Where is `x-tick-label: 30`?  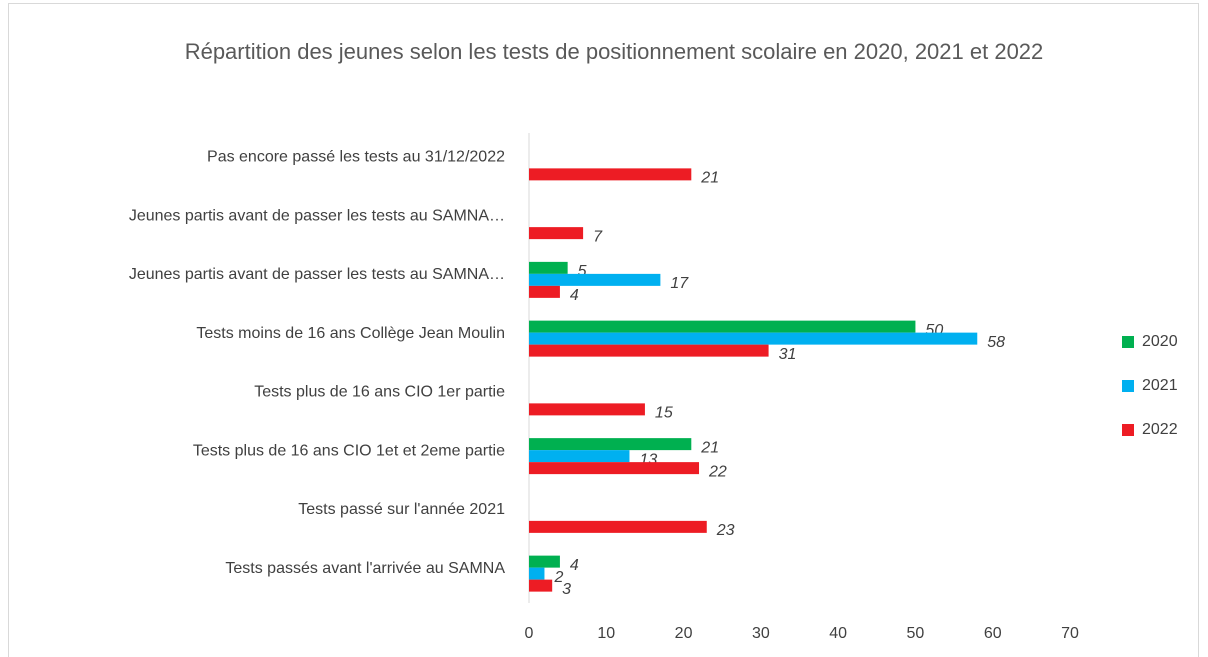
x-tick-label: 30 is located at coordinates (761, 633).